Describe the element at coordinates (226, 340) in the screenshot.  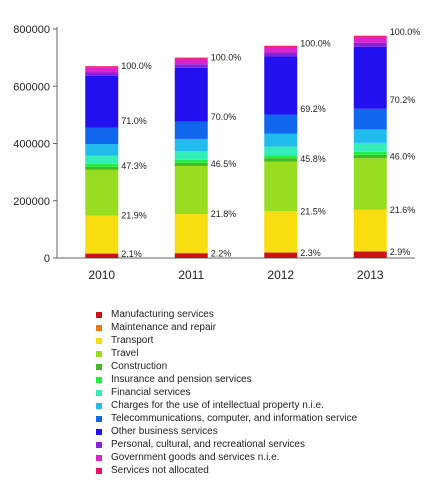
I see `legend-item: Transport` at that location.